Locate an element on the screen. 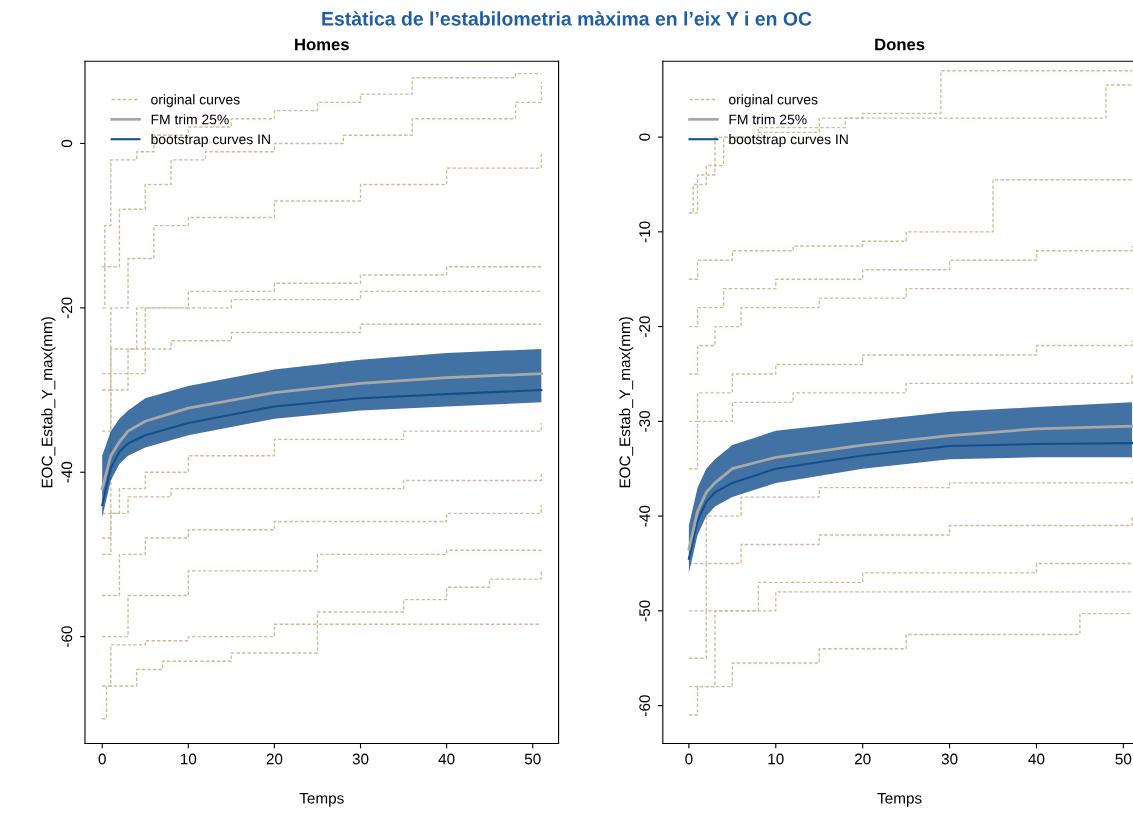 This screenshot has width=1133, height=817. chart-title: Estàtica de l’estabilometria màxima en l’eix Y i en OC is located at coordinates (567, 18).